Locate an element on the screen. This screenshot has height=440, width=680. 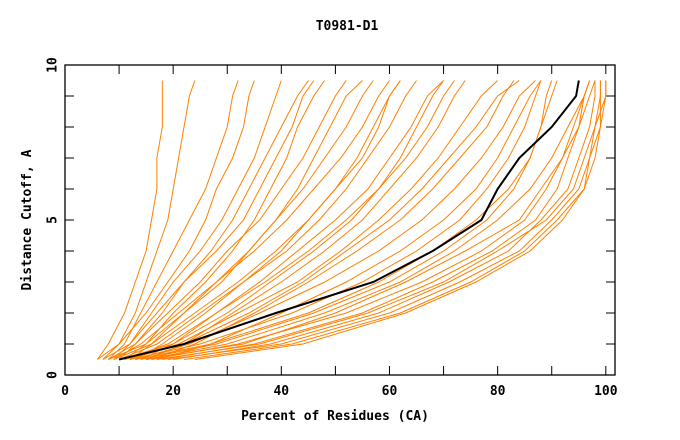
y-tick-label: 5 is located at coordinates (53, 220).